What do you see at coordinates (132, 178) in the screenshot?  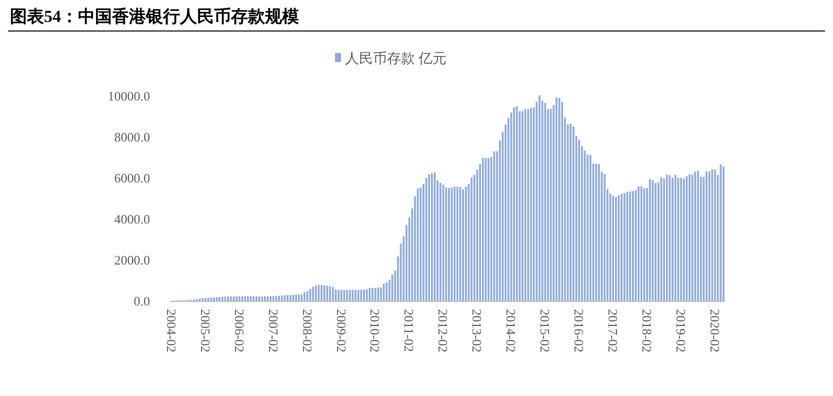 I see `y-tick-label: 6000.0` at bounding box center [132, 178].